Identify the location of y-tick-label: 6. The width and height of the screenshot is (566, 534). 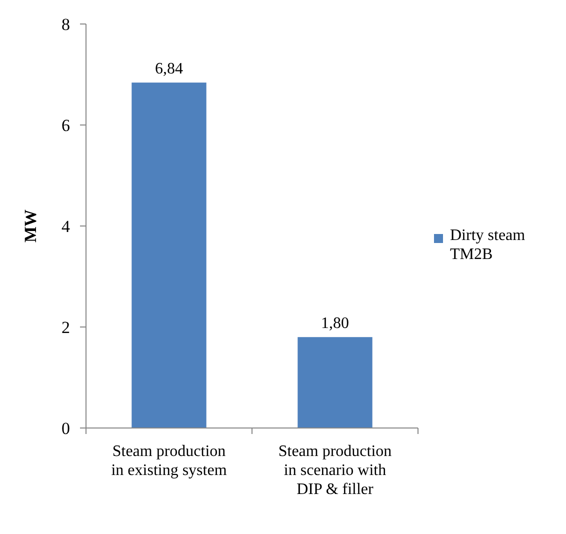
(66, 125).